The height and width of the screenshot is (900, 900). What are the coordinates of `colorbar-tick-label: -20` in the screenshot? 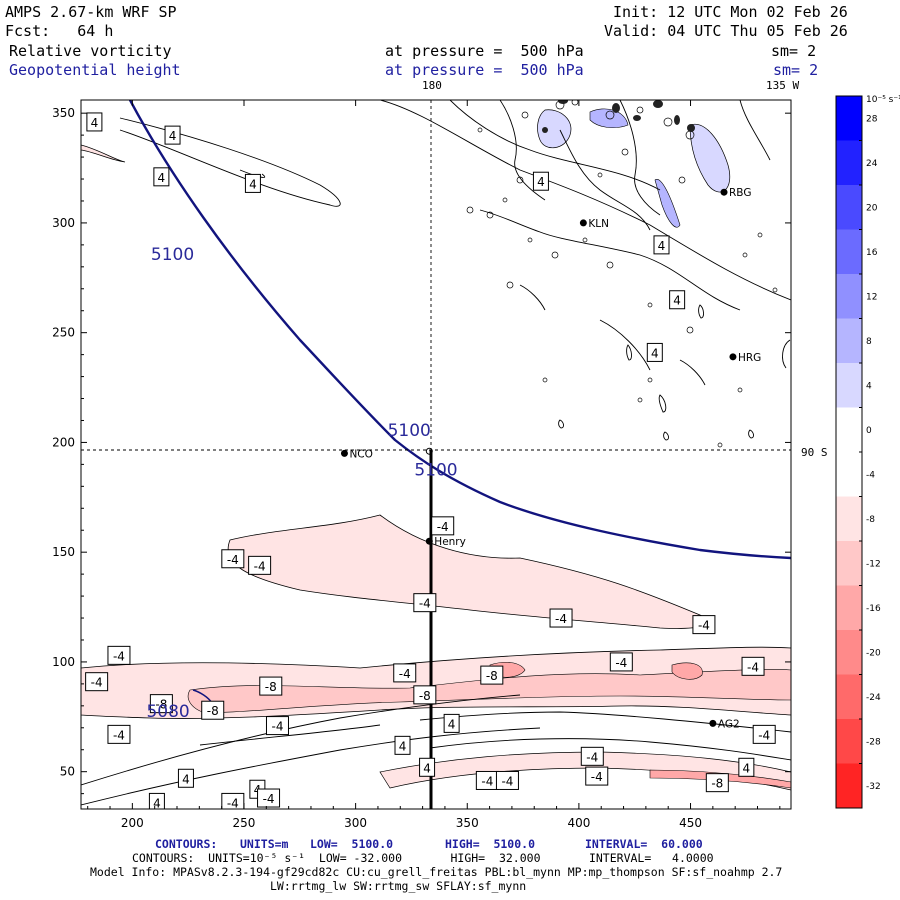 It's located at (873, 653).